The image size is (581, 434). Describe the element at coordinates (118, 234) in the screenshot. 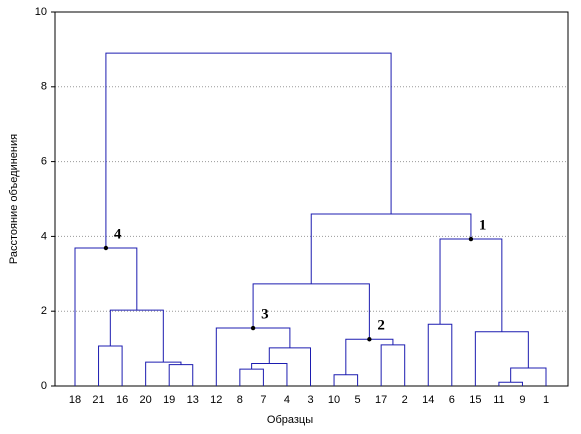

I see `annotation: 4` at that location.